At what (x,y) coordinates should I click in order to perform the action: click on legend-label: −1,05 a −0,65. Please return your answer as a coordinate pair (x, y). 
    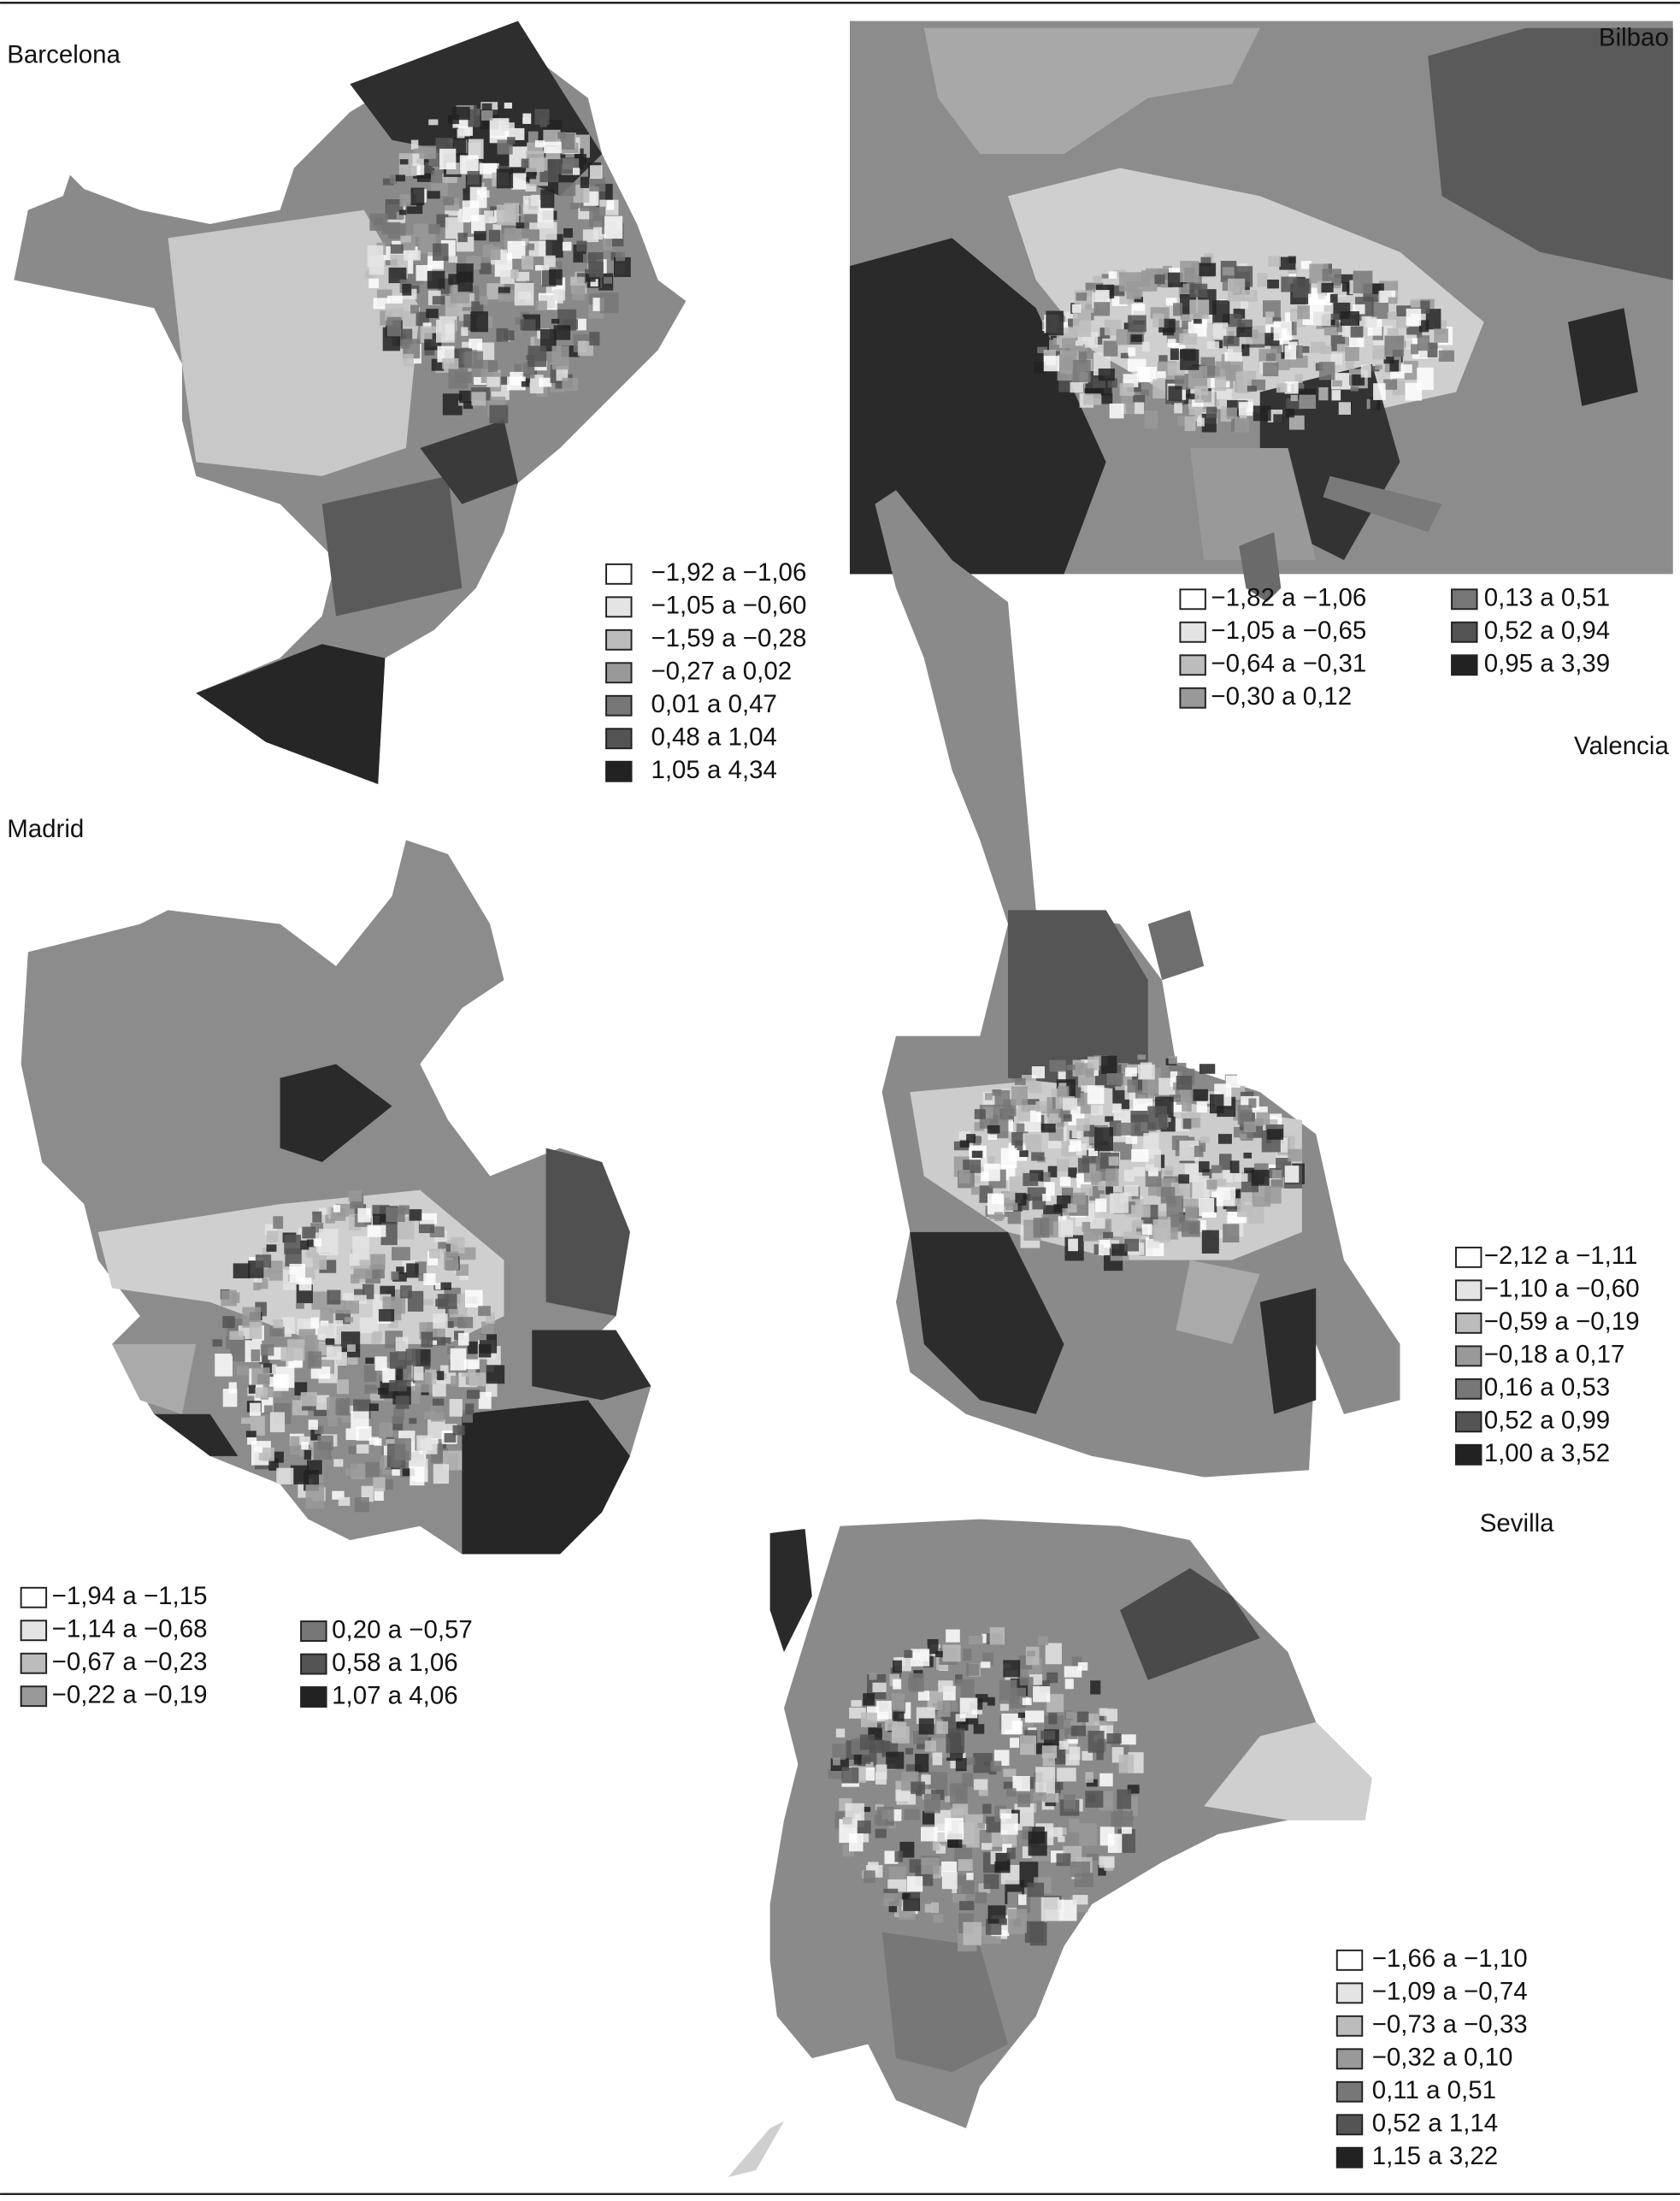
    Looking at the image, I should click on (1288, 631).